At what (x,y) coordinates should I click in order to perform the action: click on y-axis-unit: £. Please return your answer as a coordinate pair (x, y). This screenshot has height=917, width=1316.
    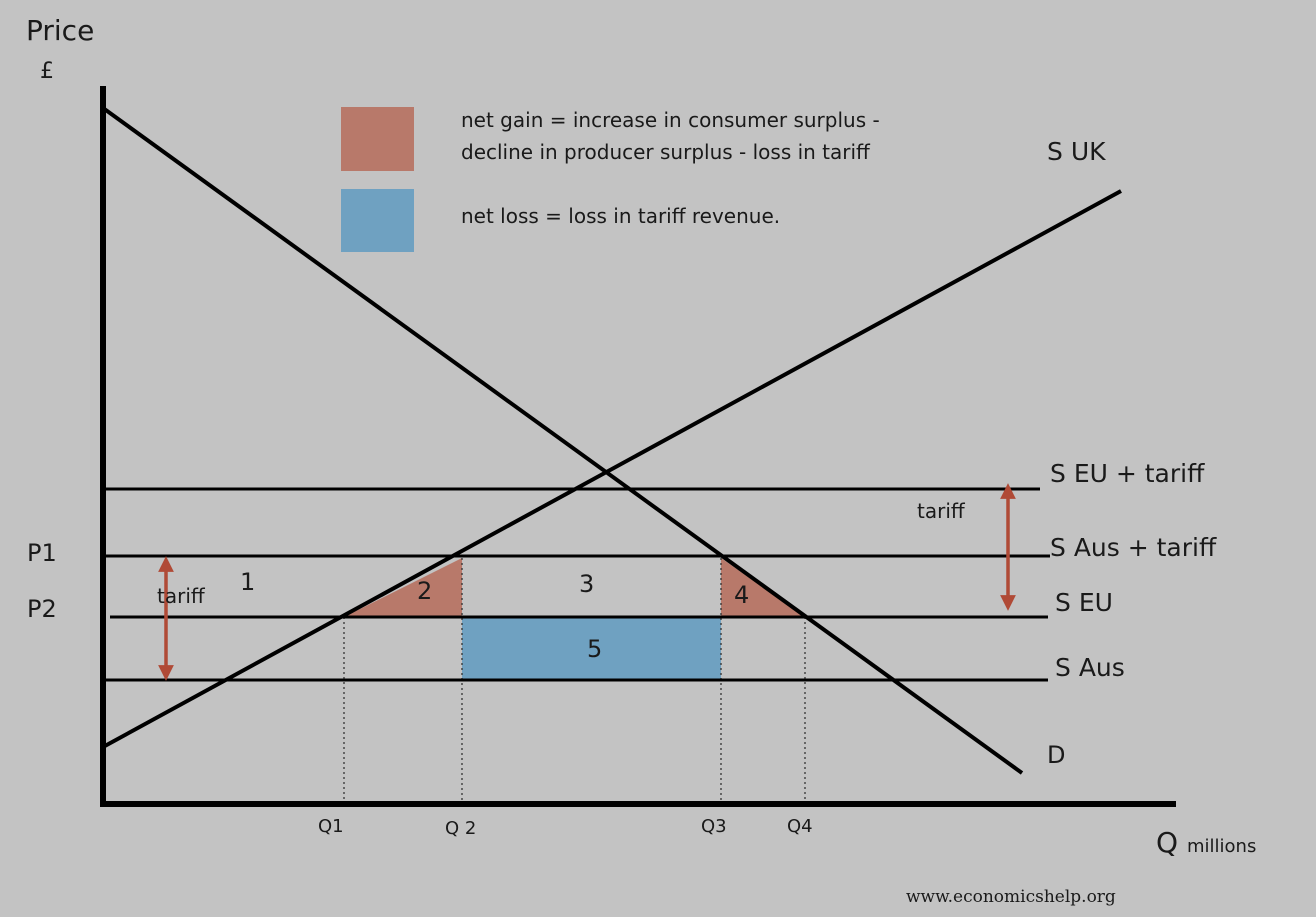
    Looking at the image, I should click on (47, 71).